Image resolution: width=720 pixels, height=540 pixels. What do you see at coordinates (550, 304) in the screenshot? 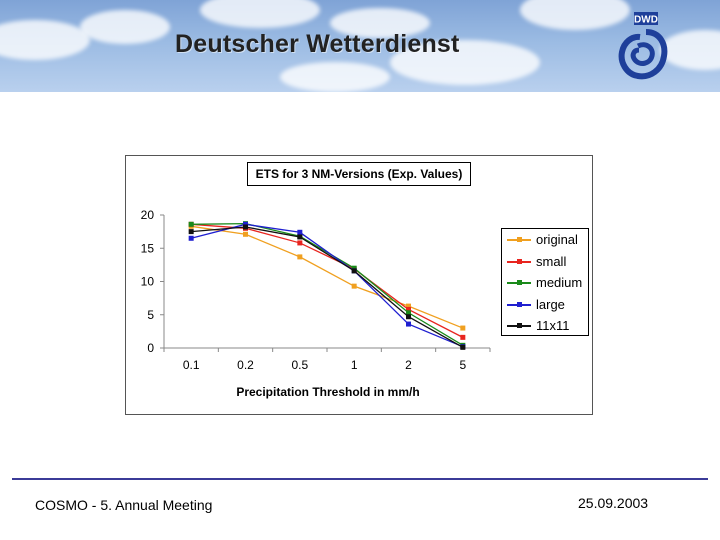
I see `legend-label: large` at bounding box center [550, 304].